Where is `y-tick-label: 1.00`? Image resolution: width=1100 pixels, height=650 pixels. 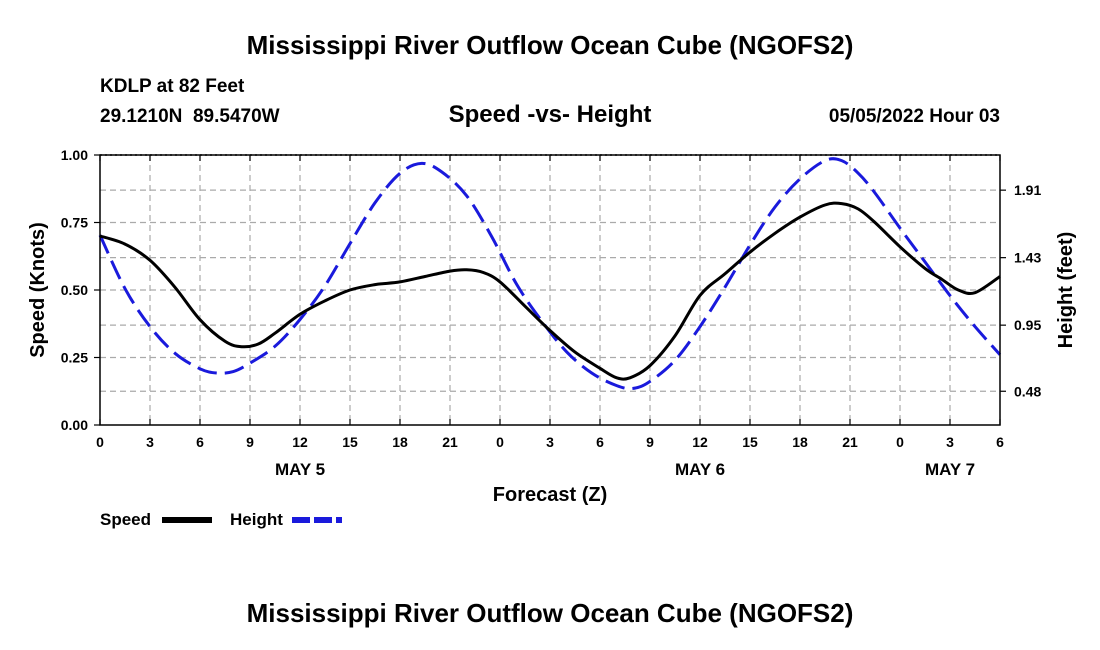 y-tick-label: 1.00 is located at coordinates (74, 155).